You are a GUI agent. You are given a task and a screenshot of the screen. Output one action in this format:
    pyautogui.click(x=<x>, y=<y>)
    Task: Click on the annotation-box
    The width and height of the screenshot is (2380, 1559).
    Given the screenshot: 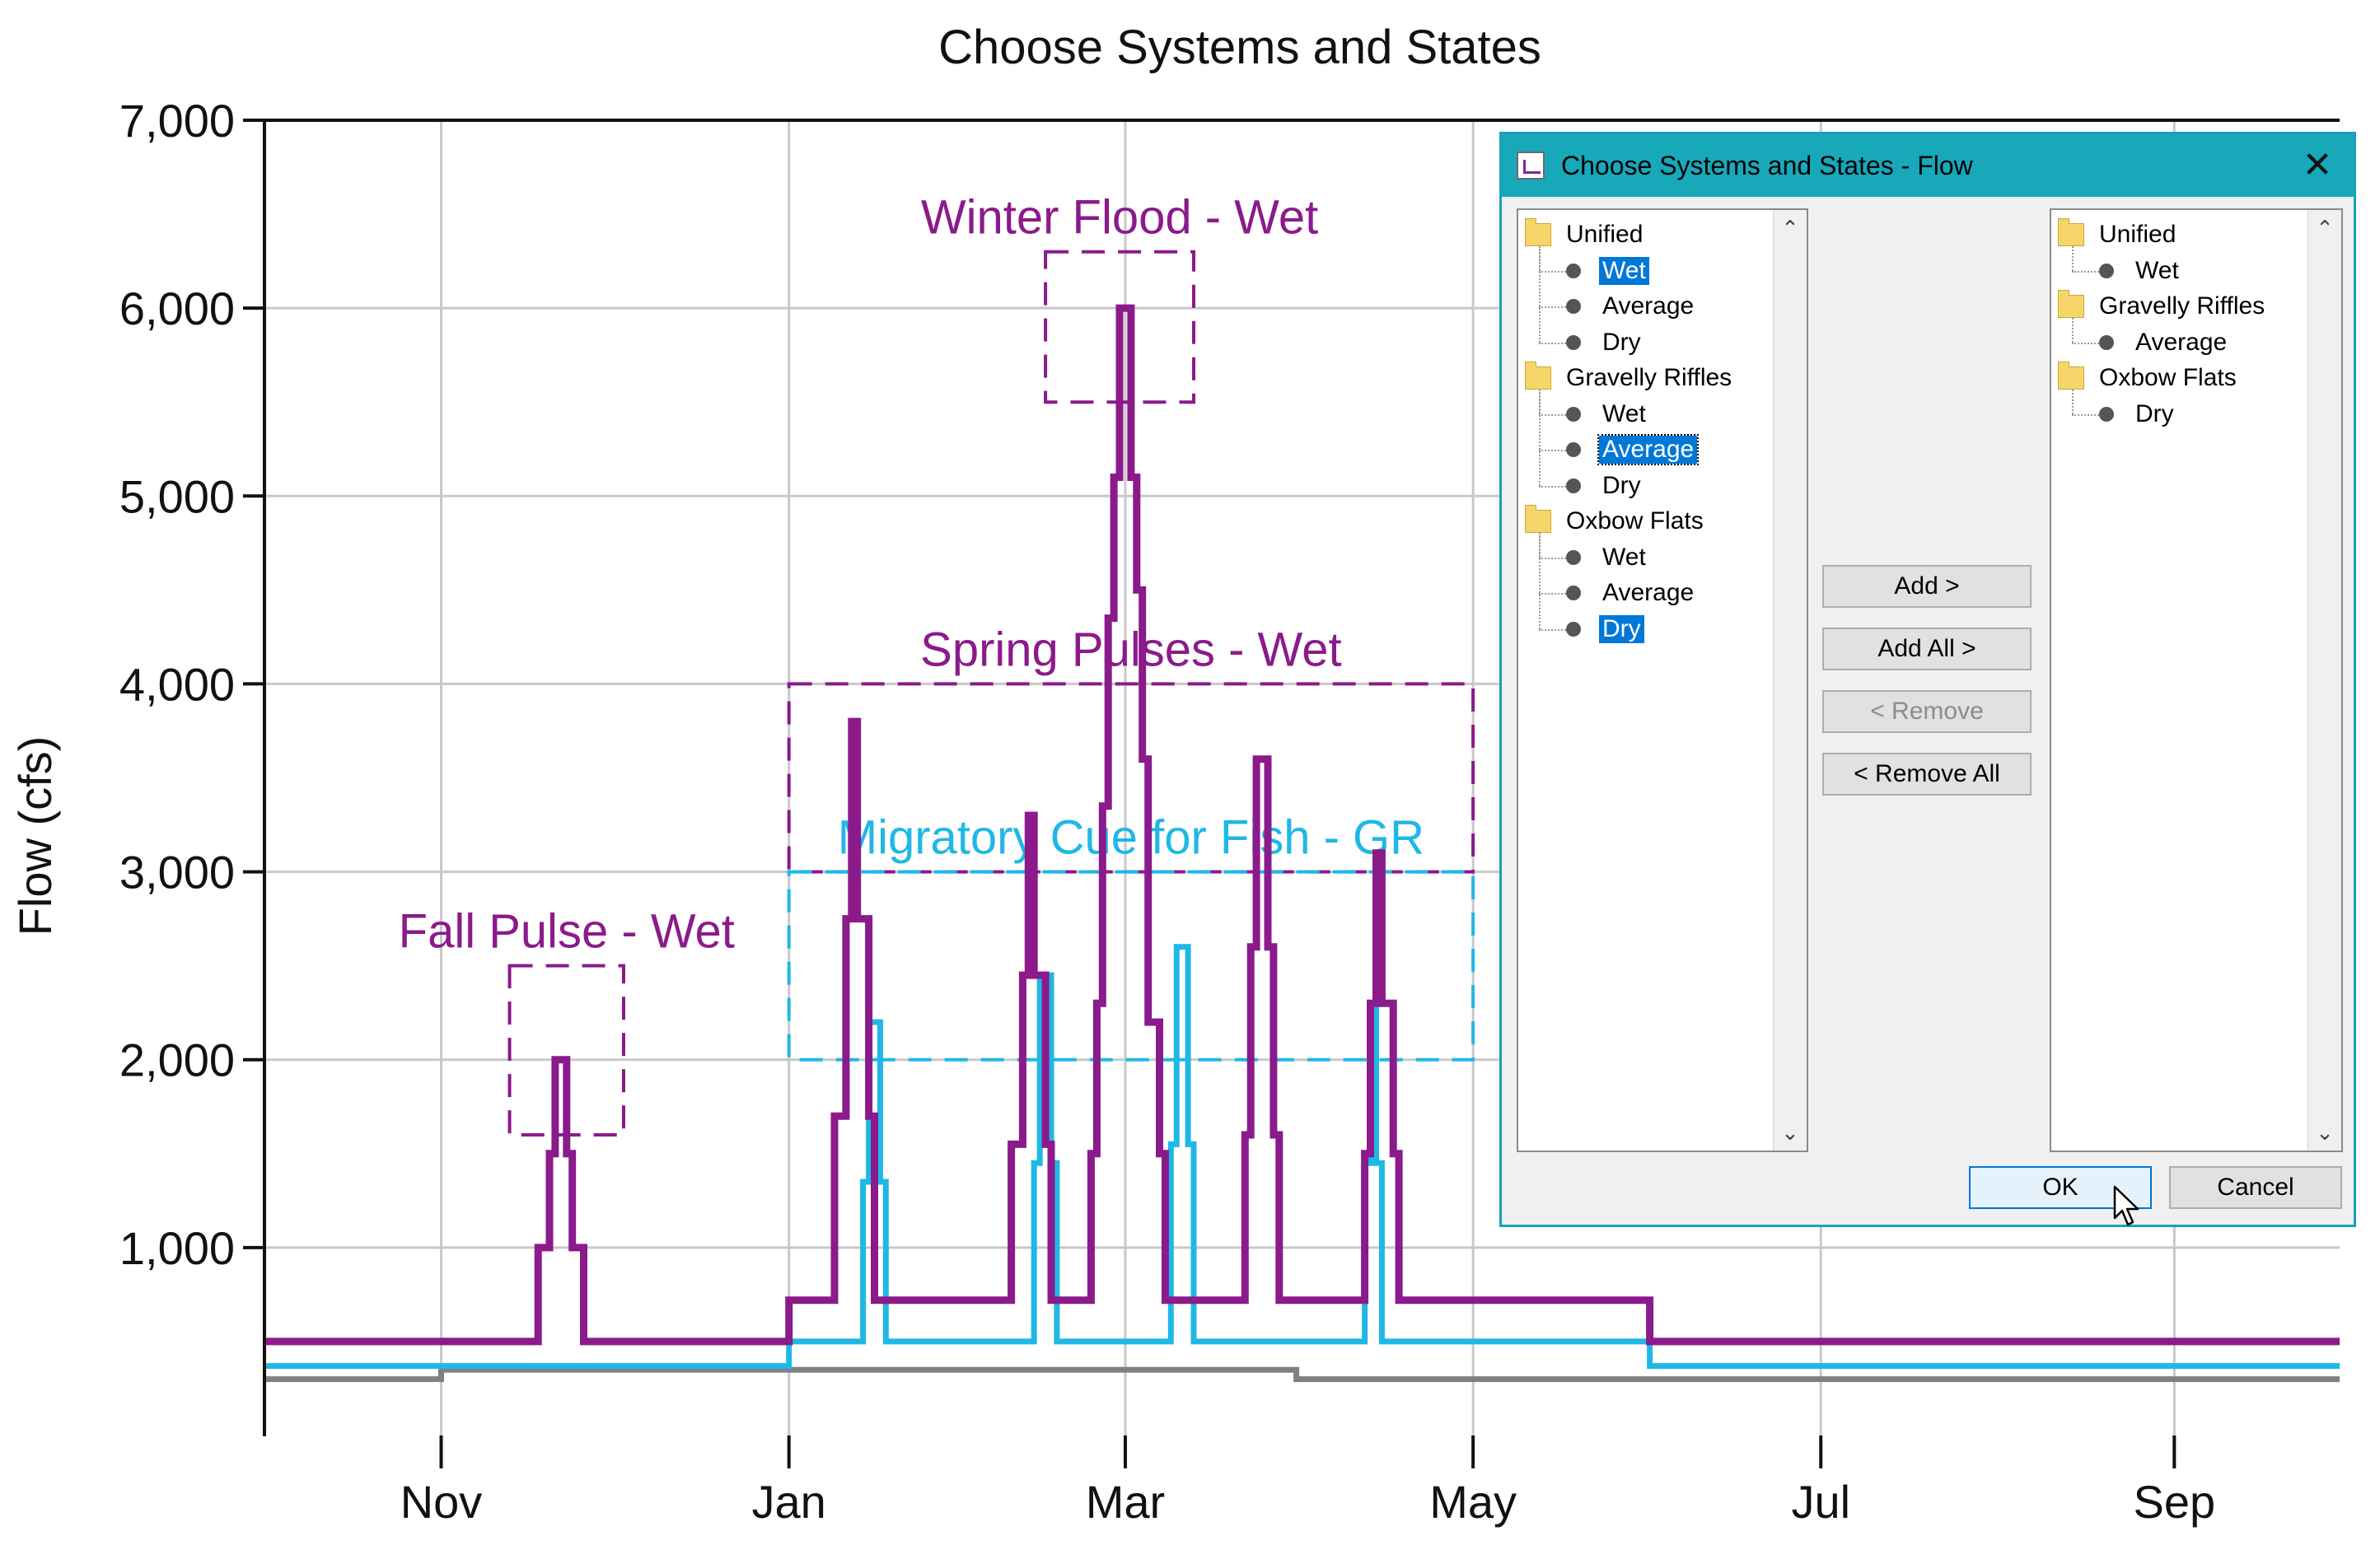 What is the action you would take?
    pyautogui.click(x=1131, y=966)
    